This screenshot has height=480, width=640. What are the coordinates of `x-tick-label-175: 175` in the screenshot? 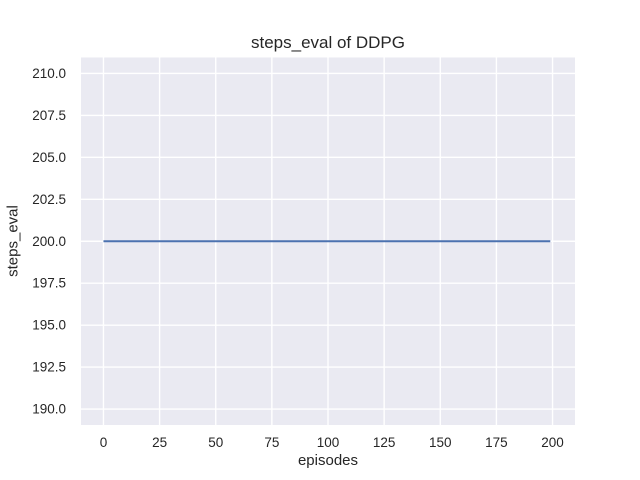 It's located at (496, 442).